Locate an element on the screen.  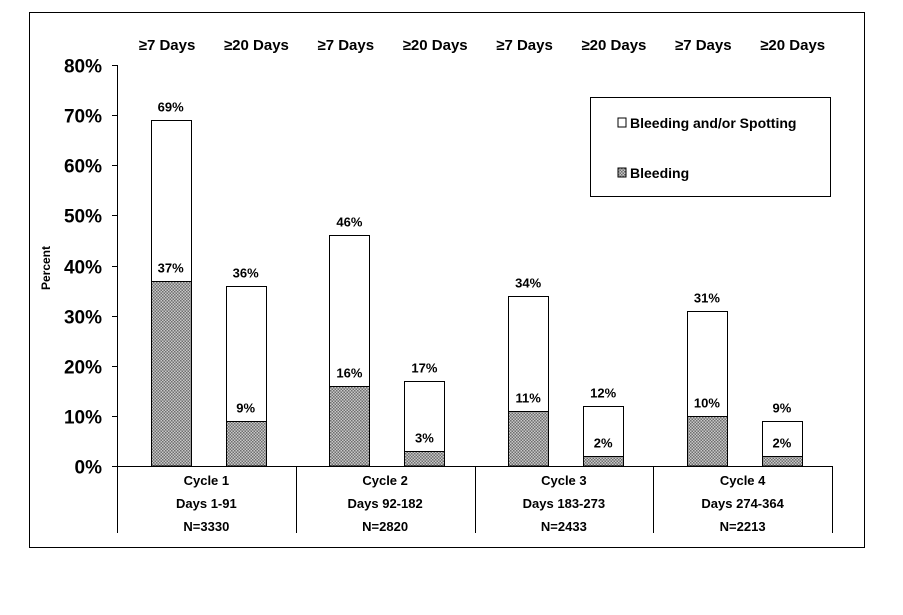
y-axis-label: Percent is located at coordinates (46, 268).